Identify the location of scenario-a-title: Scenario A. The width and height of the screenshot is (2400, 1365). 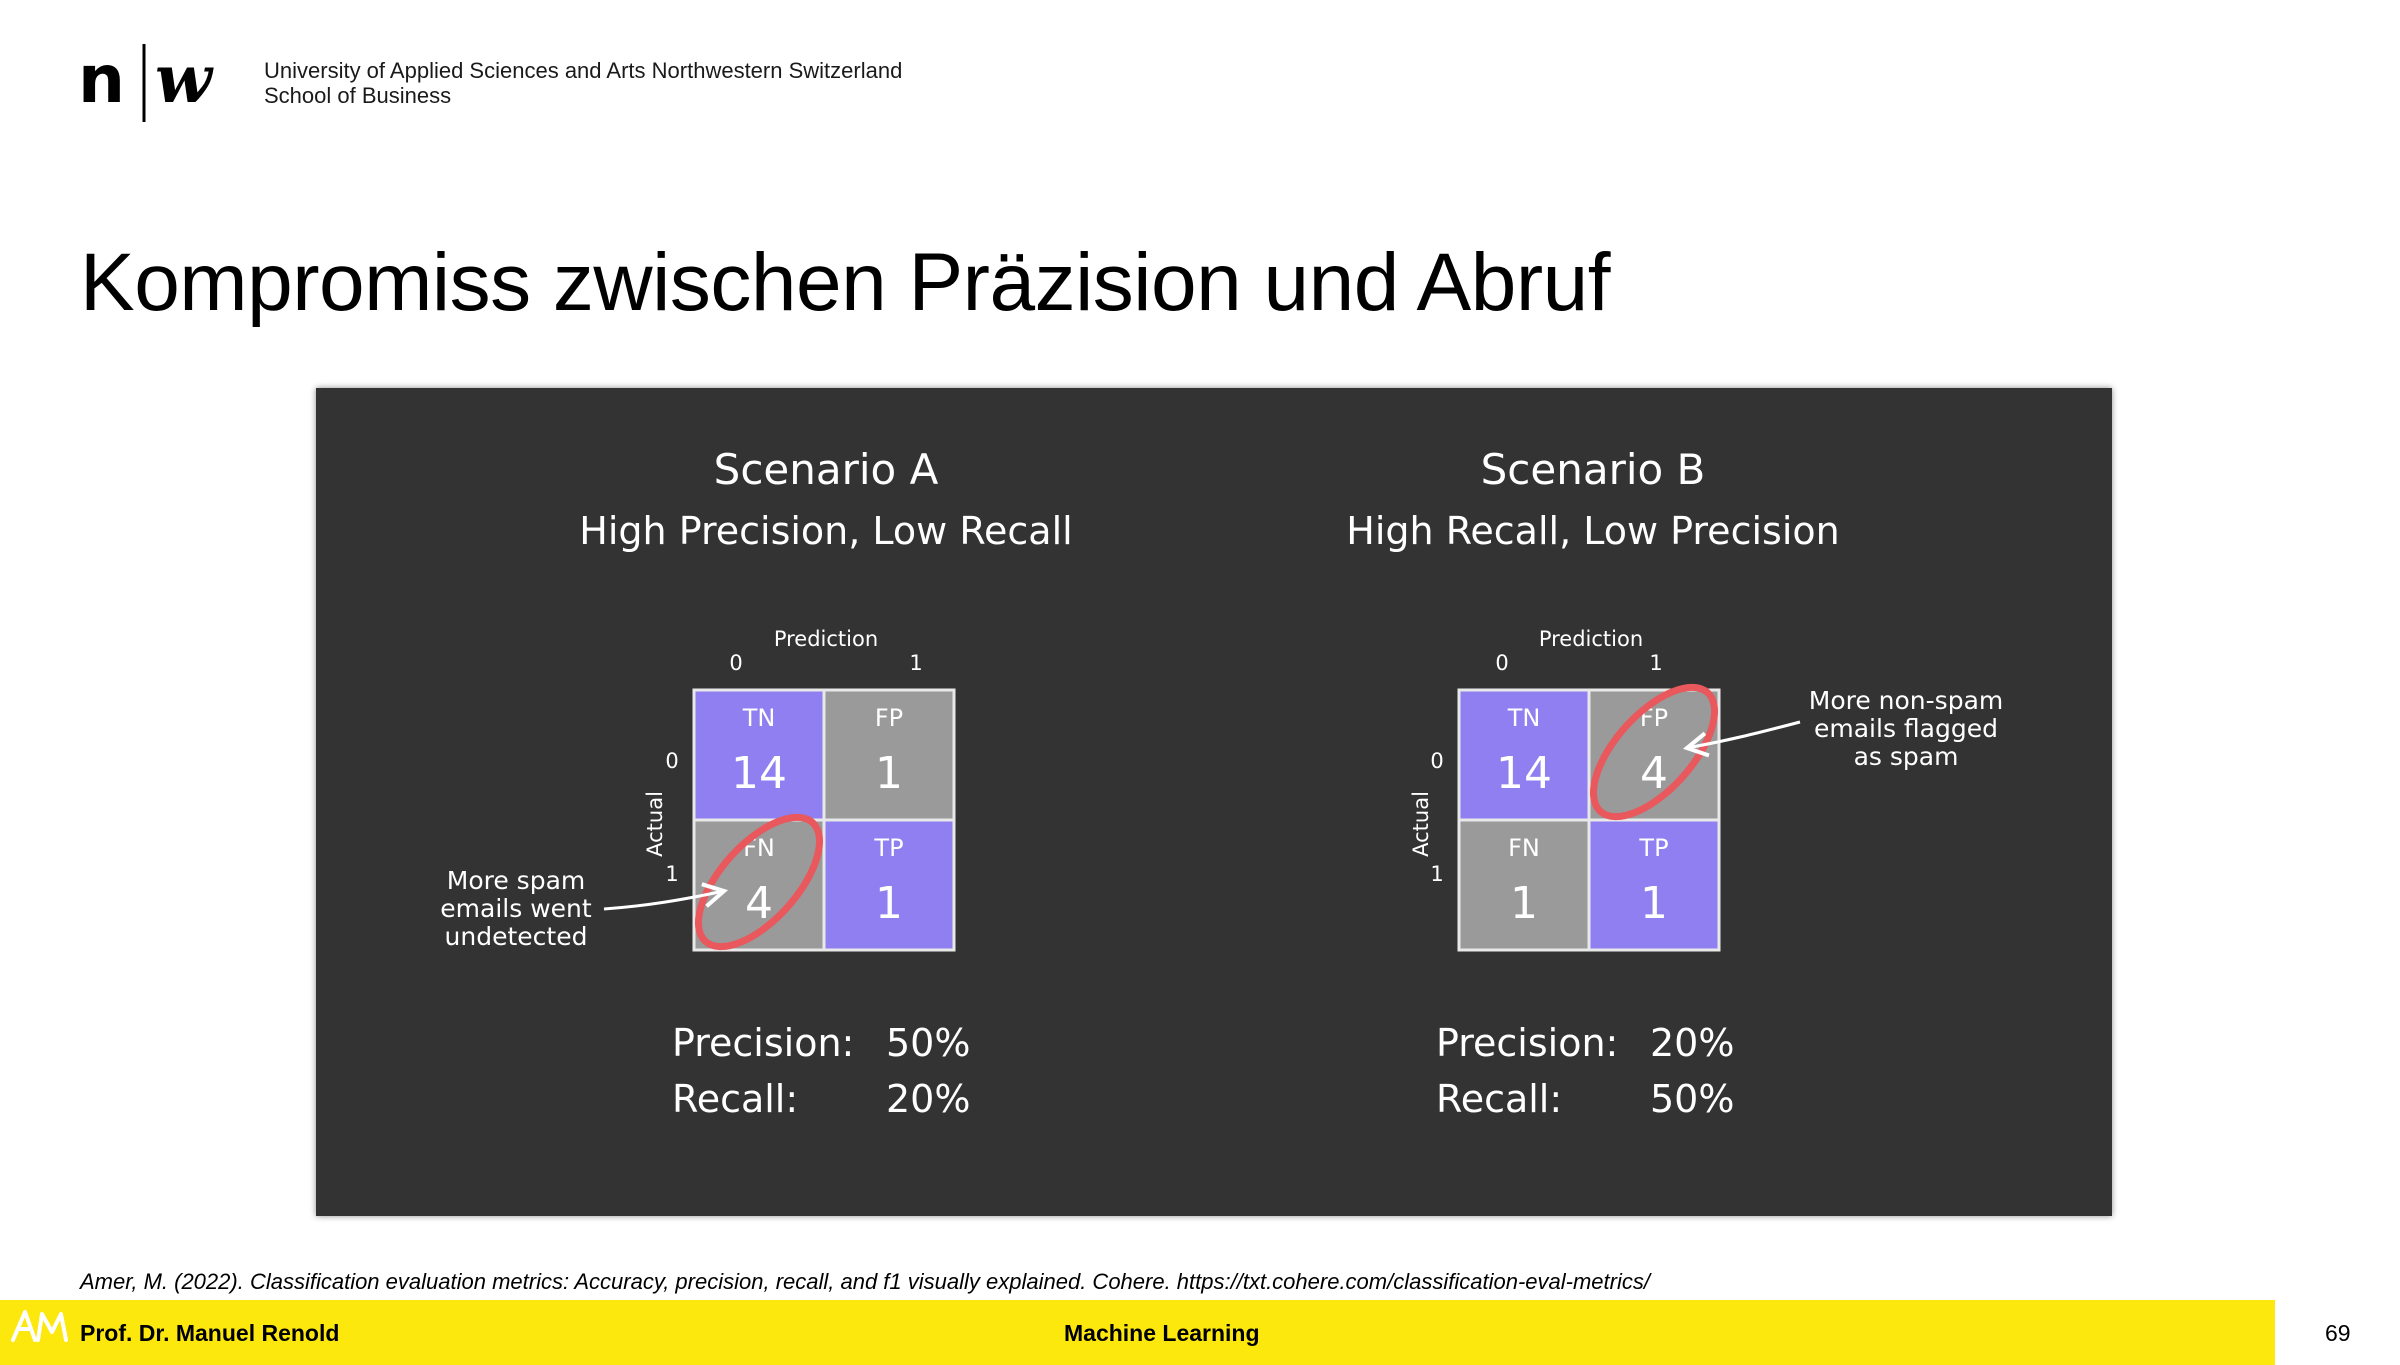
(826, 469).